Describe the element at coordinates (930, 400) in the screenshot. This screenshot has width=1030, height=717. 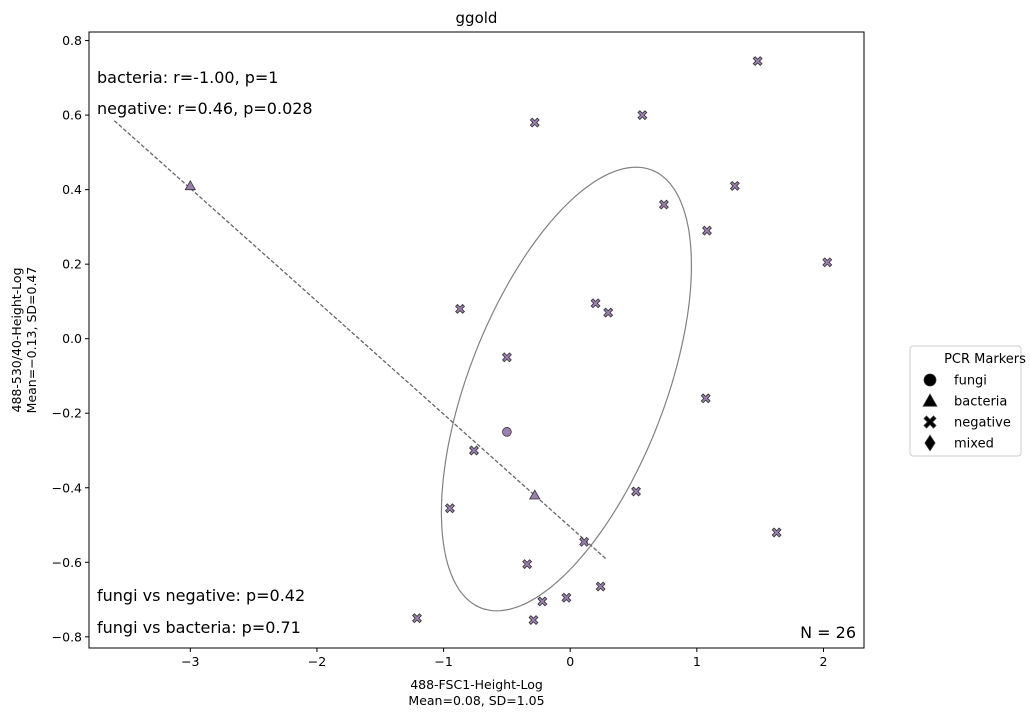
I see `legend-marker-bacteria` at that location.